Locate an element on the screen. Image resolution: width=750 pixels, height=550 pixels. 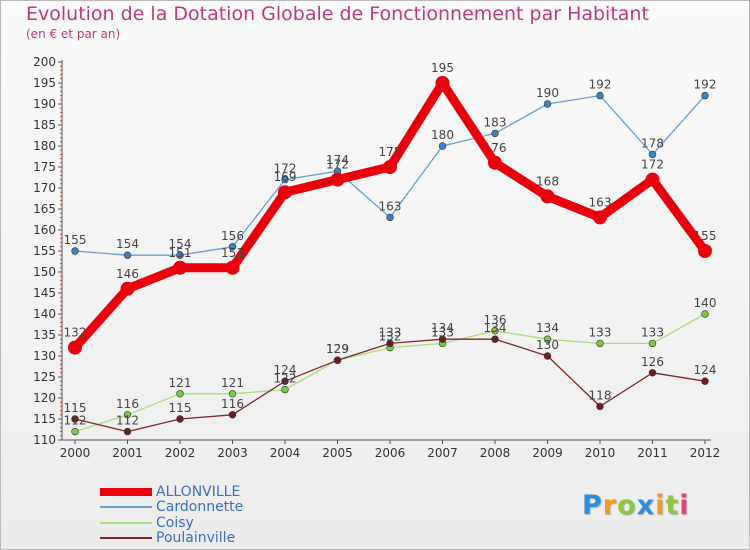
legend-swatch-coisy is located at coordinates (126, 522).